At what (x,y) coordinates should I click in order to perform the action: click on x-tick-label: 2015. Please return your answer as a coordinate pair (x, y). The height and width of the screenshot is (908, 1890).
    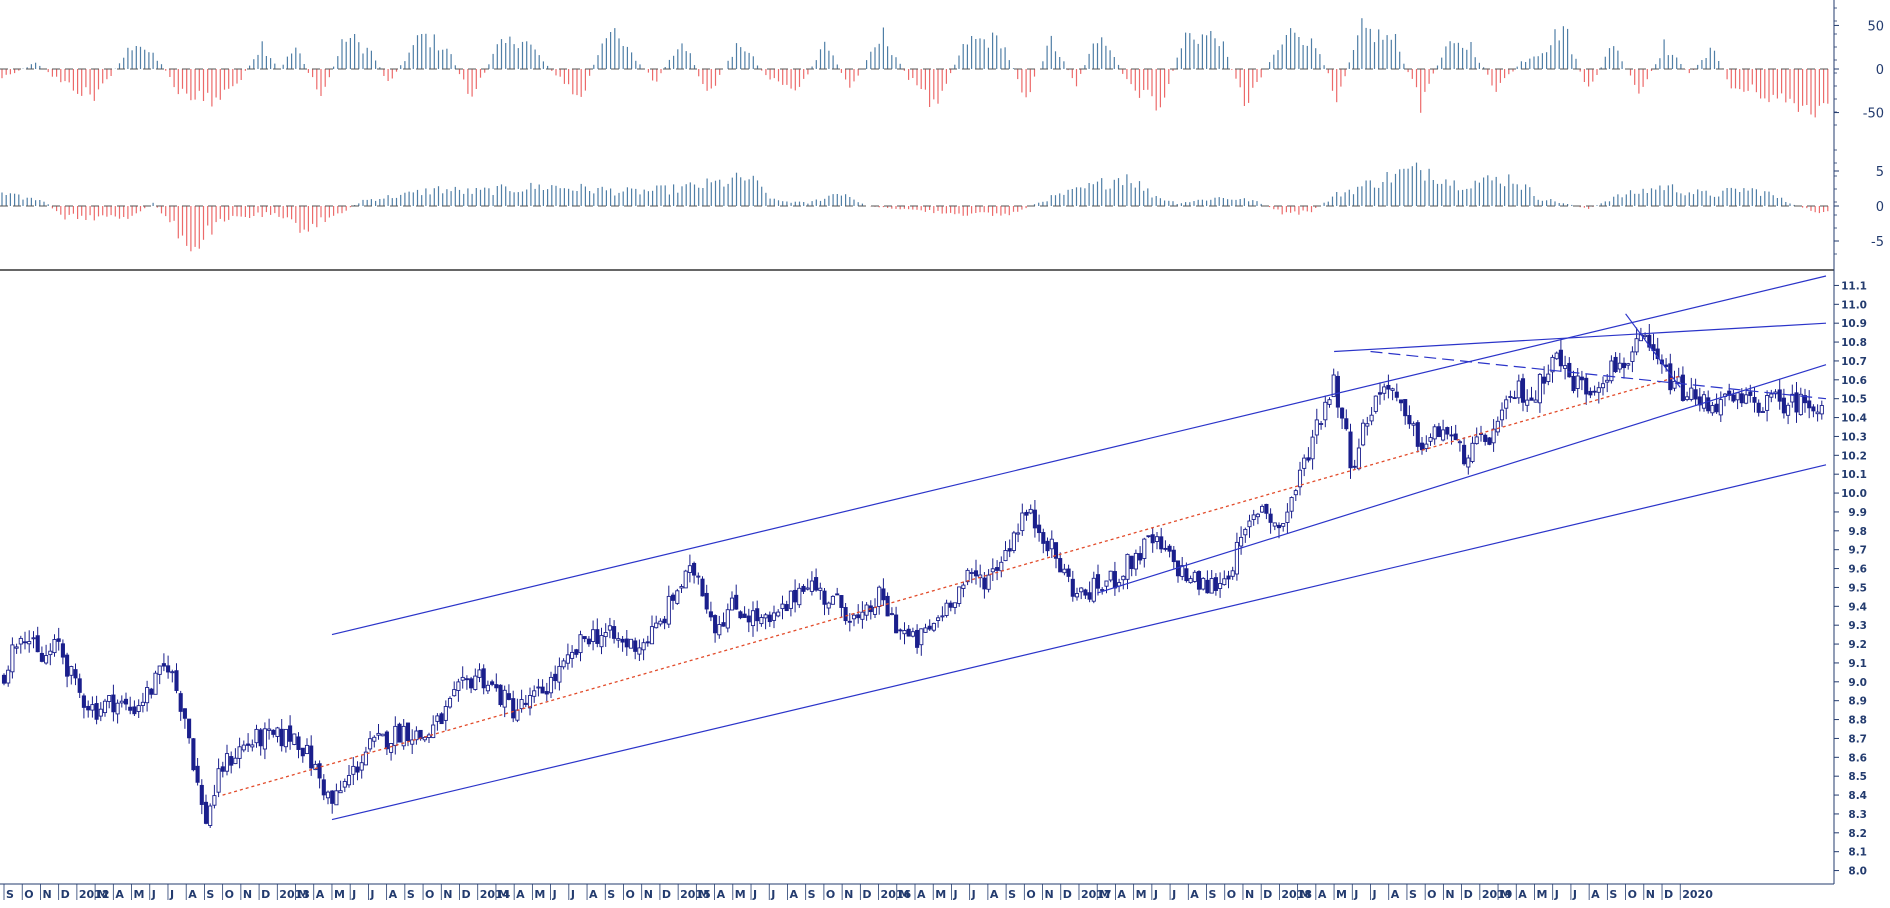
    Looking at the image, I should click on (695, 894).